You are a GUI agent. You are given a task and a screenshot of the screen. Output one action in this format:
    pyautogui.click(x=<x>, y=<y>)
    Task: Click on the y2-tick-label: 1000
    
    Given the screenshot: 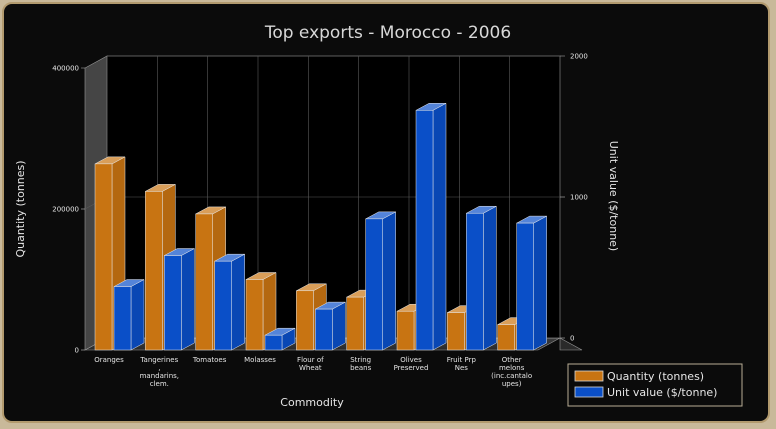 What is the action you would take?
    pyautogui.click(x=579, y=198)
    